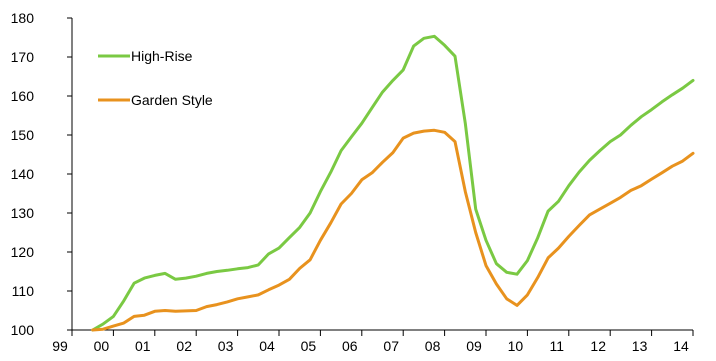 The height and width of the screenshot is (361, 716). I want to click on x-tick-label: 06, so click(350, 346).